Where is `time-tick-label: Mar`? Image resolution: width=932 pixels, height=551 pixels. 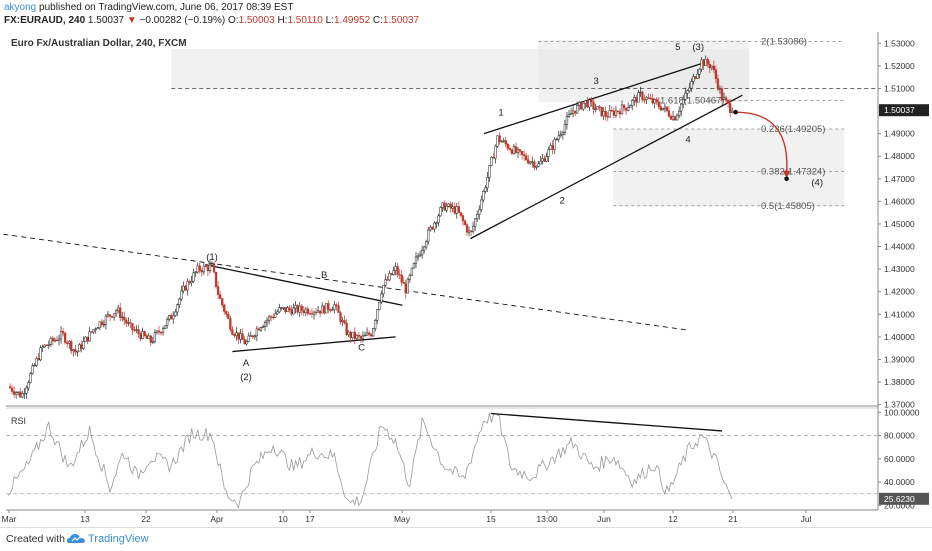
time-tick-label: Mar is located at coordinates (9, 519).